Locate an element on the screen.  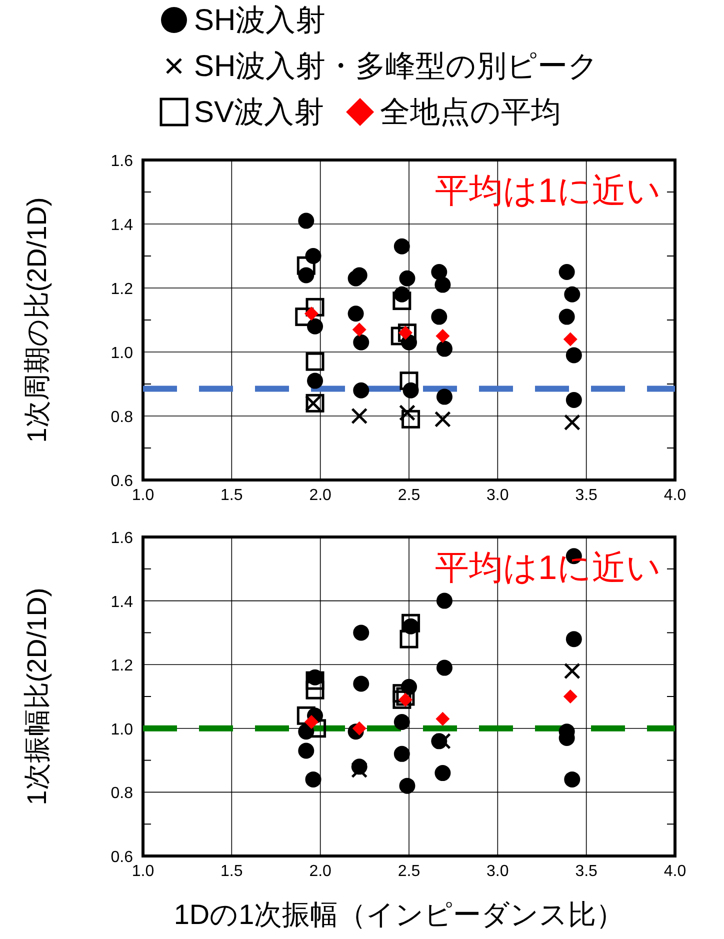
y-axis-title: 1次周期の比(2D/1D) is located at coordinates (37, 320).